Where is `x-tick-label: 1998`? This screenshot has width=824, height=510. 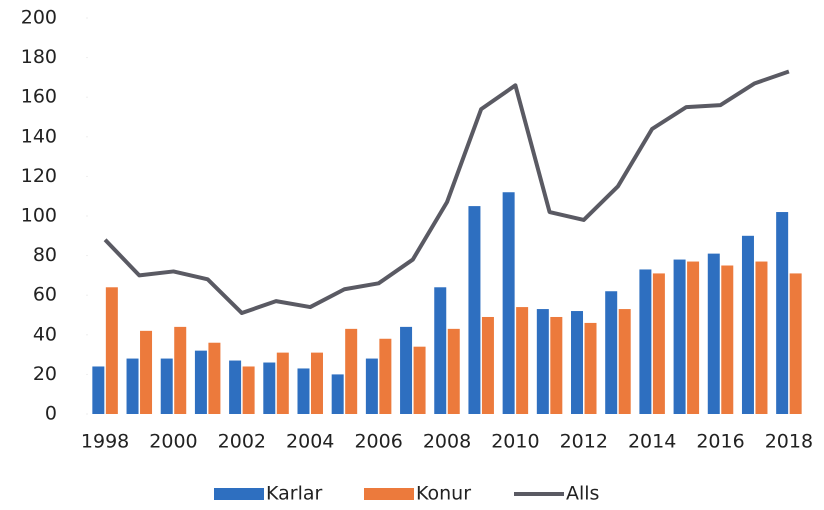 x-tick-label: 1998 is located at coordinates (105, 442).